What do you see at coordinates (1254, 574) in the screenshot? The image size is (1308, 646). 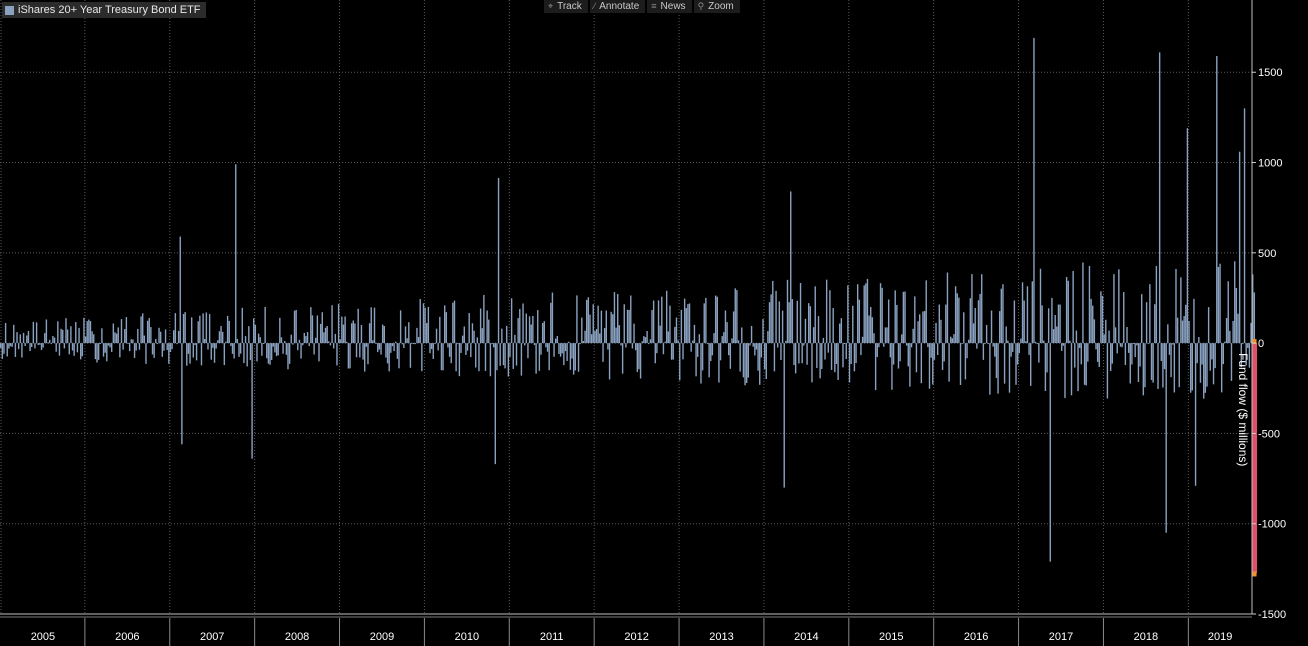 I see `latest-marker-bottom` at bounding box center [1254, 574].